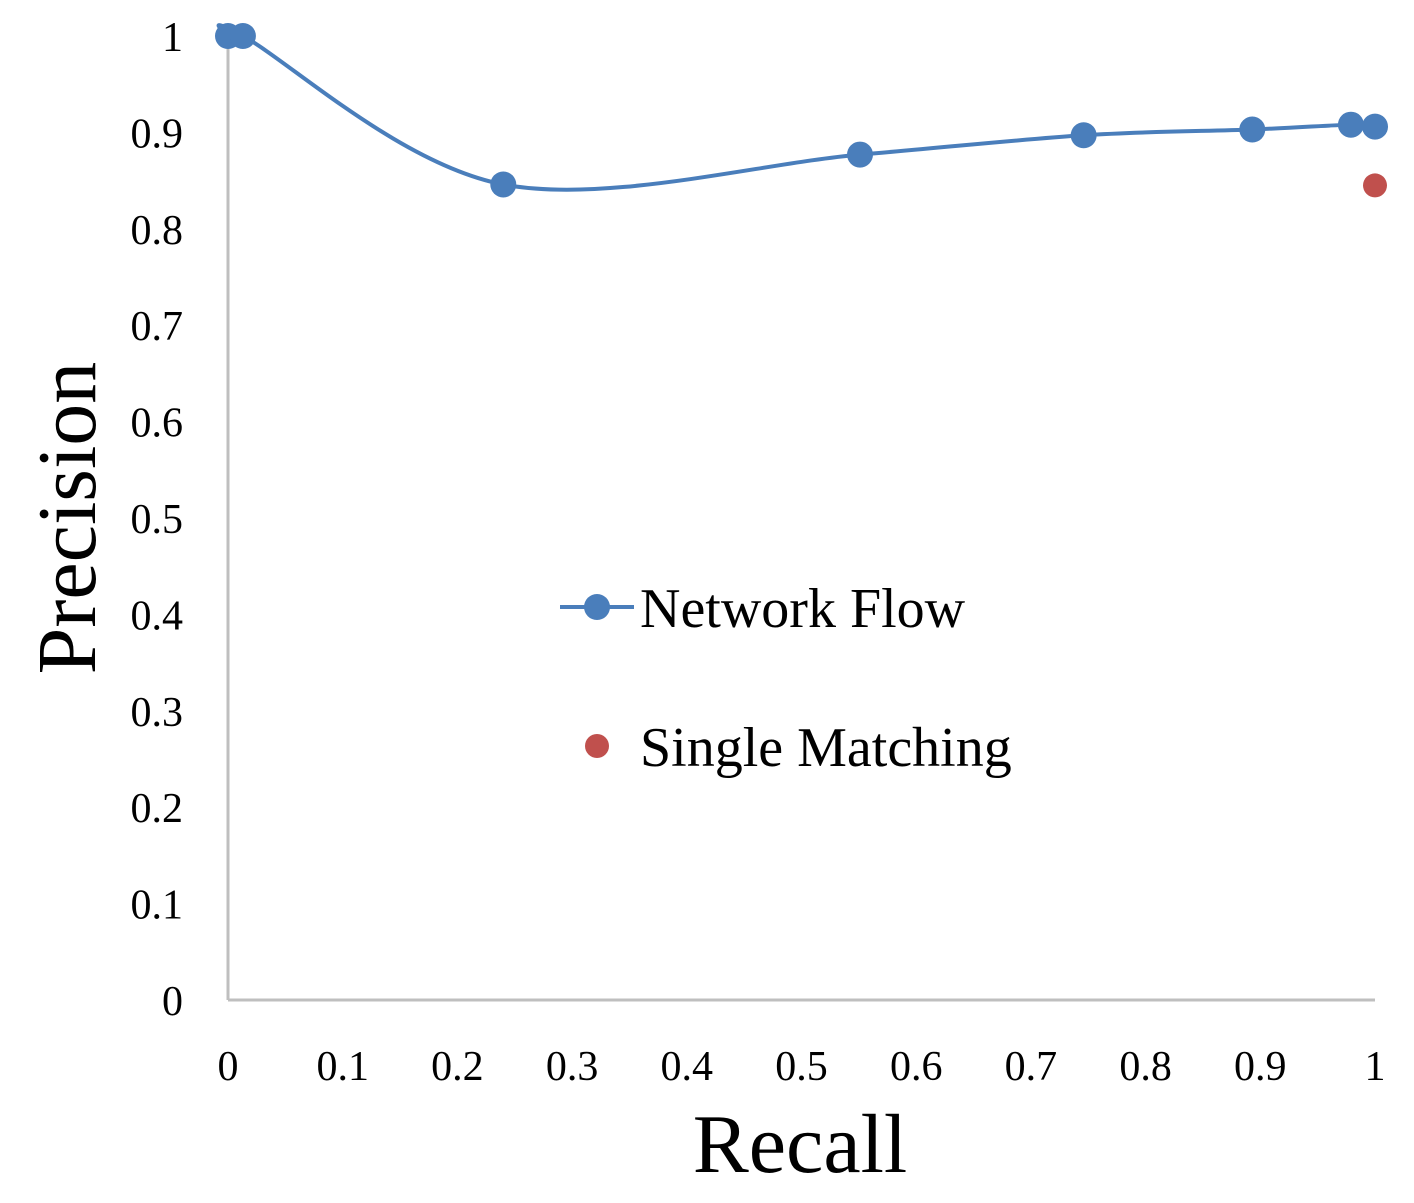  Describe the element at coordinates (1375, 1067) in the screenshot. I see `x-tick-label: 1` at that location.